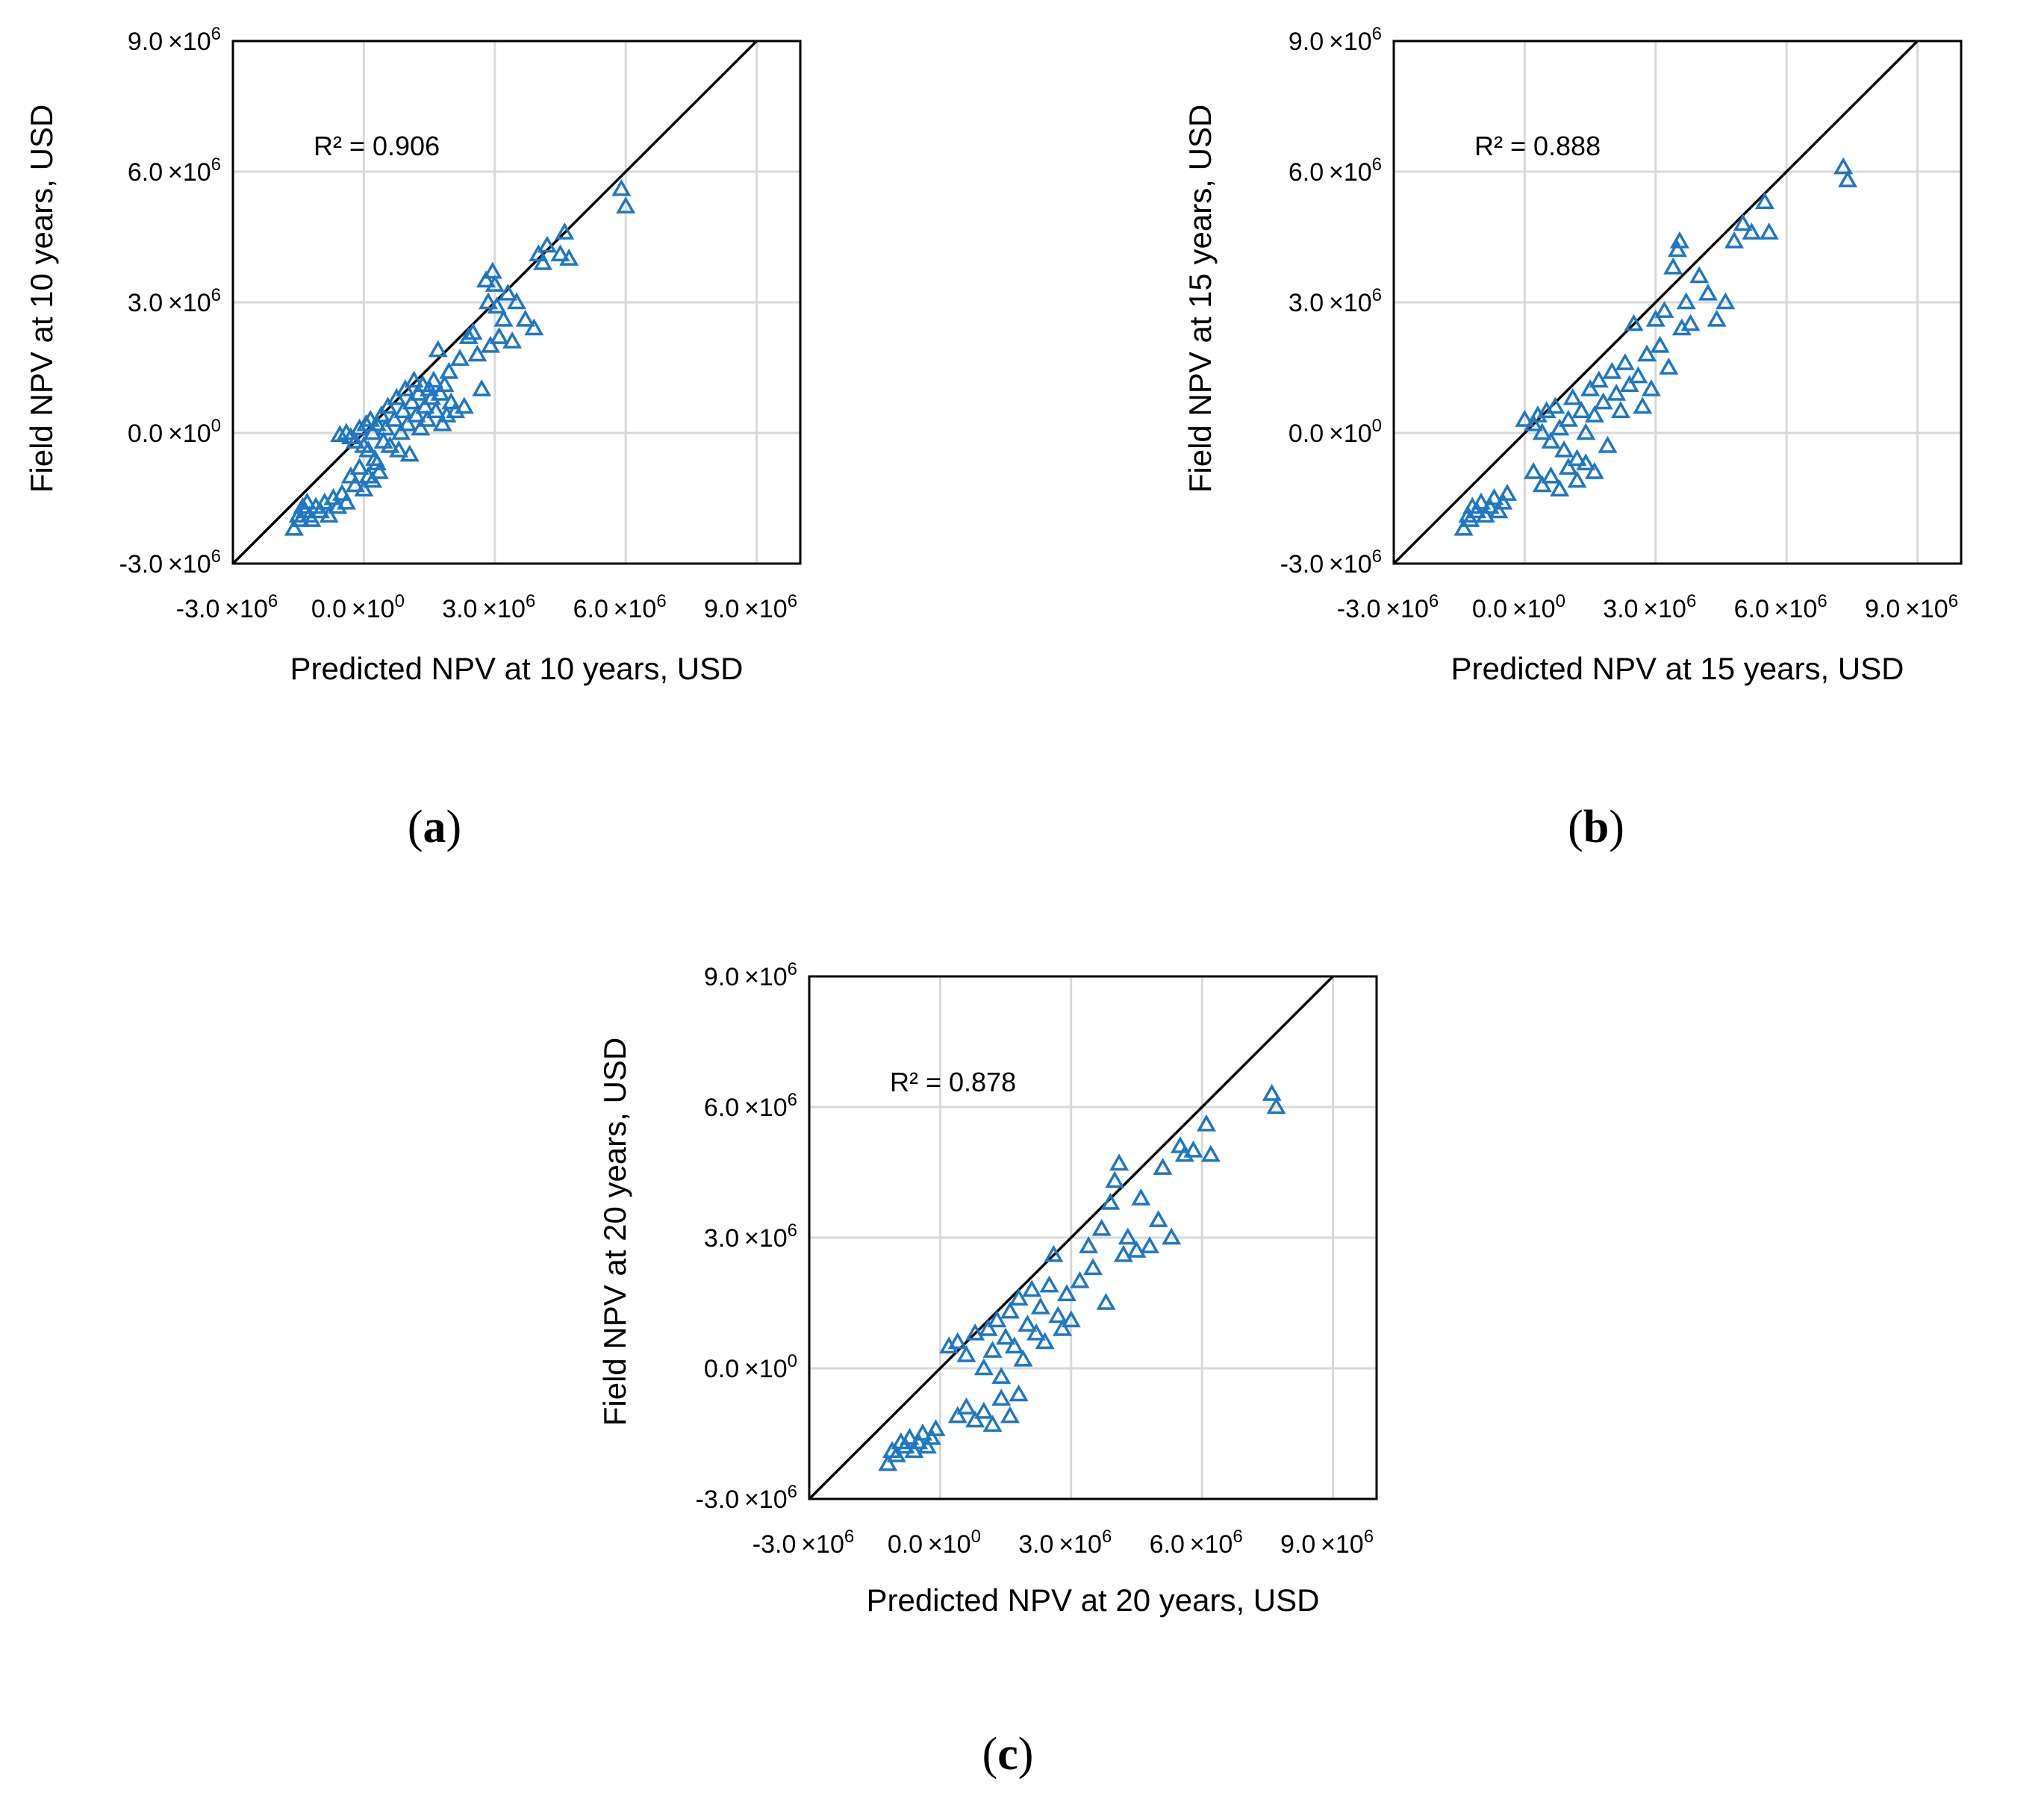  I want to click on r-squared-annotation: R² = 0.878, so click(953, 1082).